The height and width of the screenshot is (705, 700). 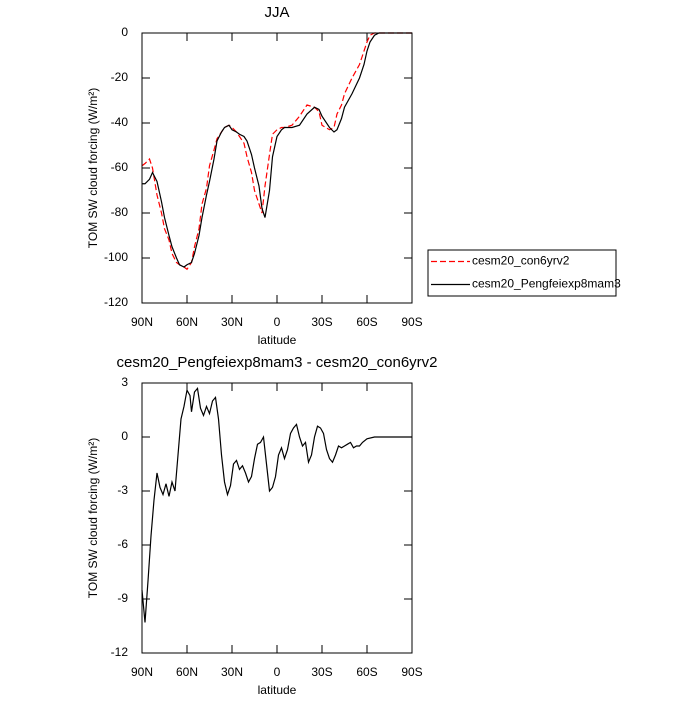 What do you see at coordinates (120, 167) in the screenshot?
I see `y-tick-label: -60` at bounding box center [120, 167].